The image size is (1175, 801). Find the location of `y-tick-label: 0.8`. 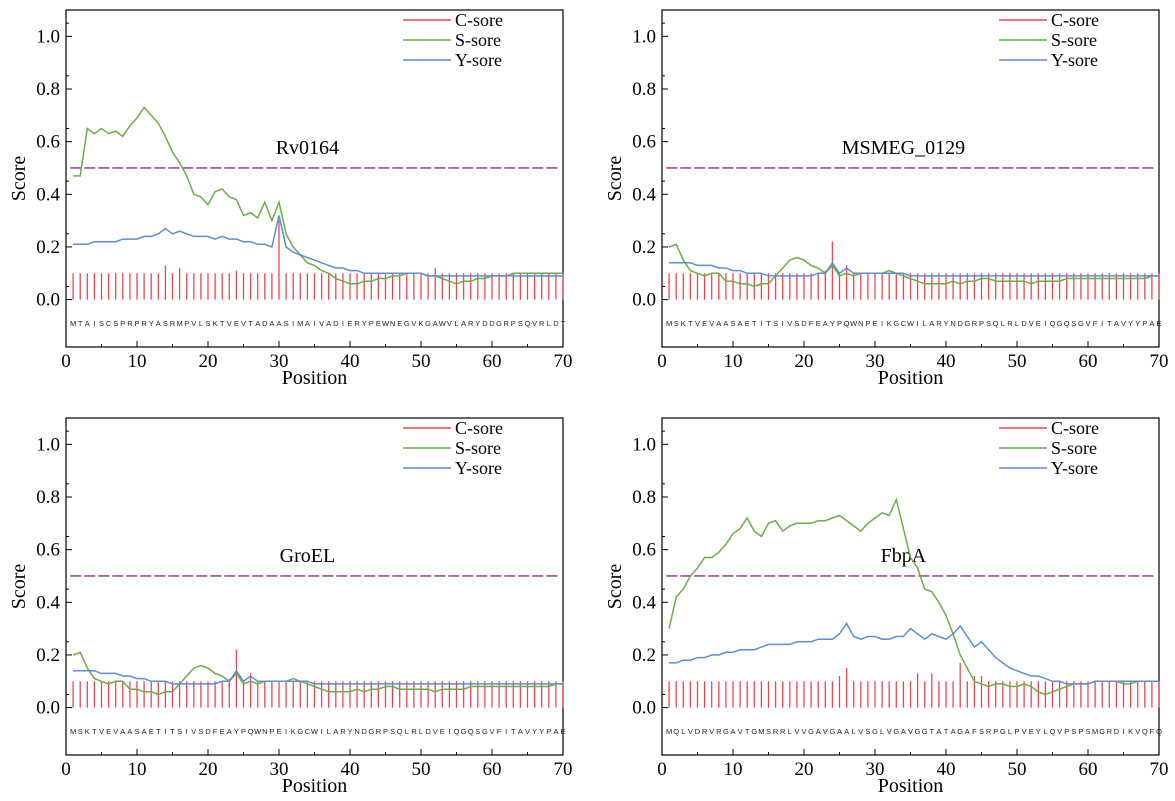

y-tick-label: 0.8 is located at coordinates (644, 89).